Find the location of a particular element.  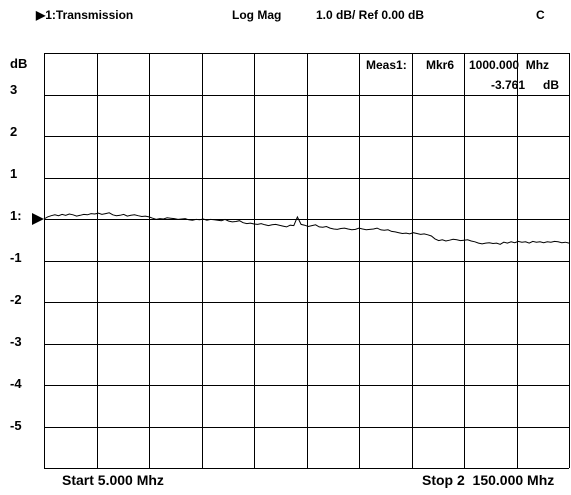

y-tick-label: 2 is located at coordinates (14, 131).